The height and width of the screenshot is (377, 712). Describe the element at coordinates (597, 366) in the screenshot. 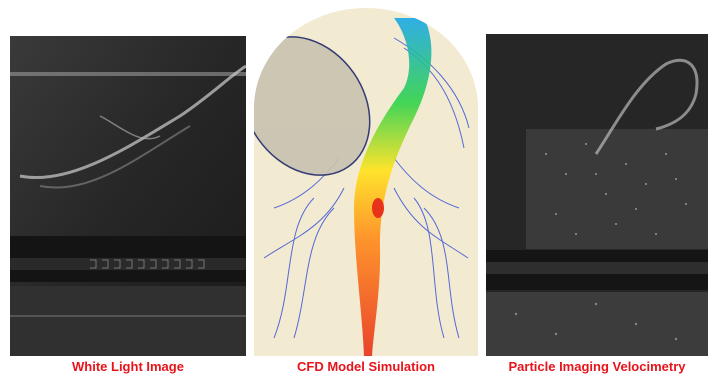

I see `caption-piv: Particle Imaging Velocimetry` at that location.